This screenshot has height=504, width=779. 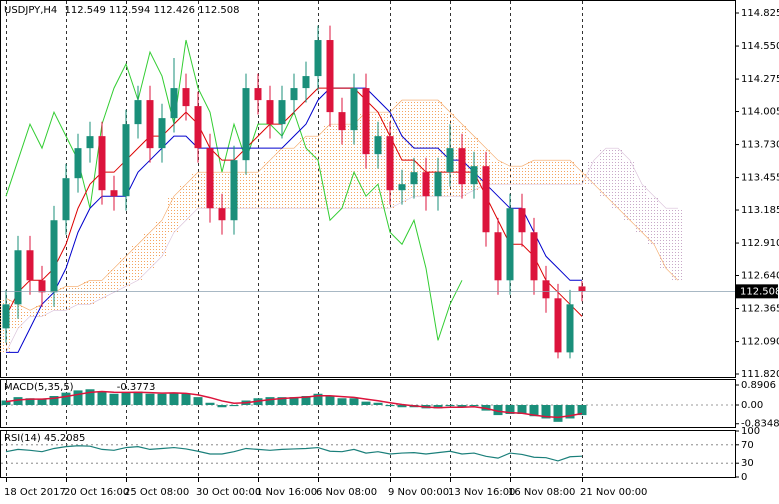 I want to click on macd-title: MACD(5,35,5), so click(x=39, y=387).